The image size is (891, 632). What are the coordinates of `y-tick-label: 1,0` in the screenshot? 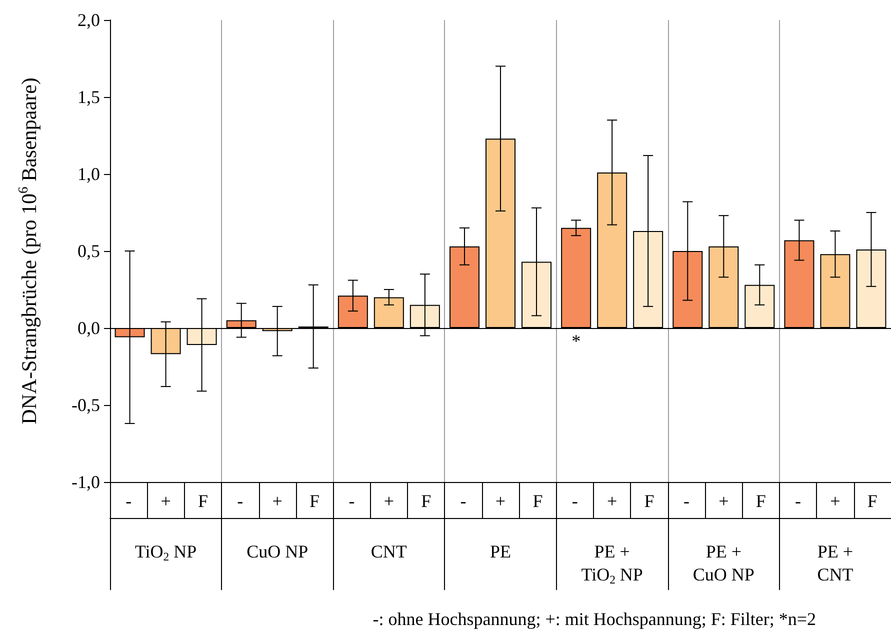 It's located at (89, 174).